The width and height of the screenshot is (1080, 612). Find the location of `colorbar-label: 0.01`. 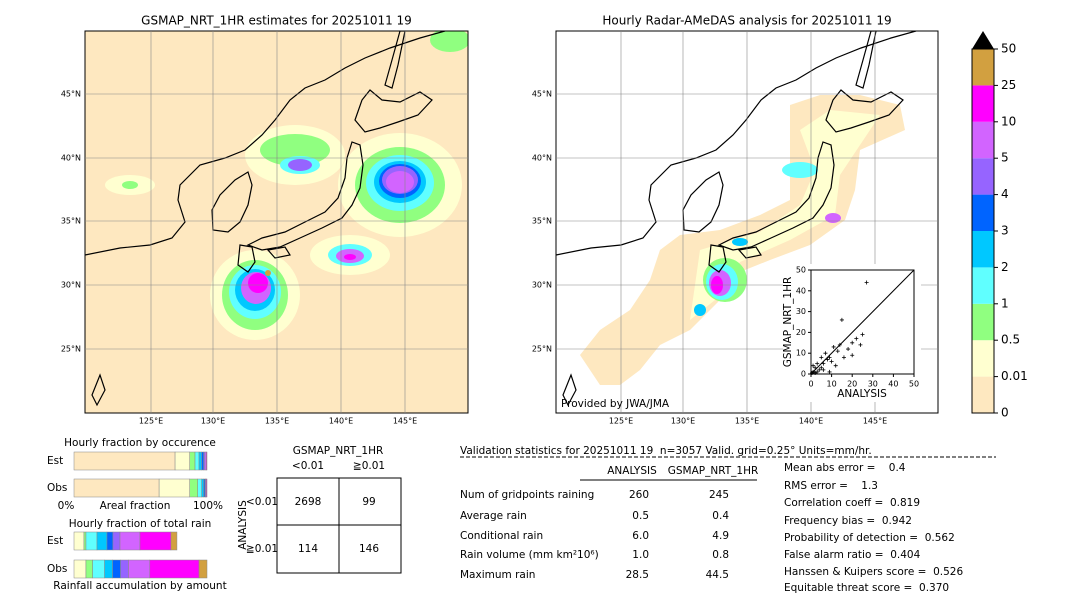

colorbar-label: 0.01 is located at coordinates (1014, 376).